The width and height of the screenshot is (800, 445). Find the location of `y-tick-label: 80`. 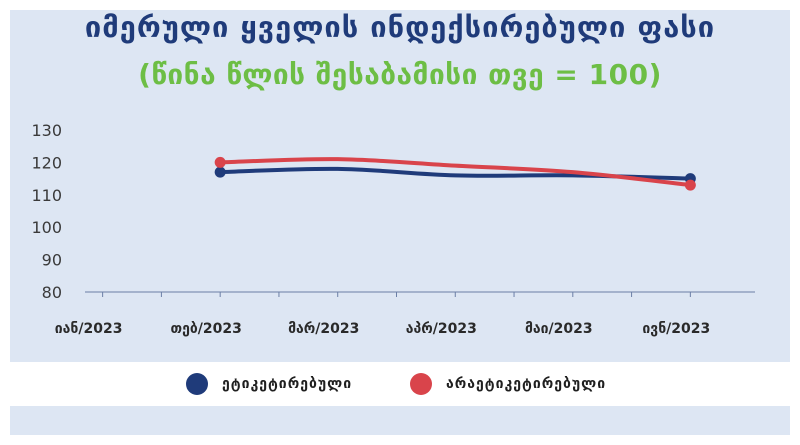

y-tick-label: 80 is located at coordinates (52, 292).